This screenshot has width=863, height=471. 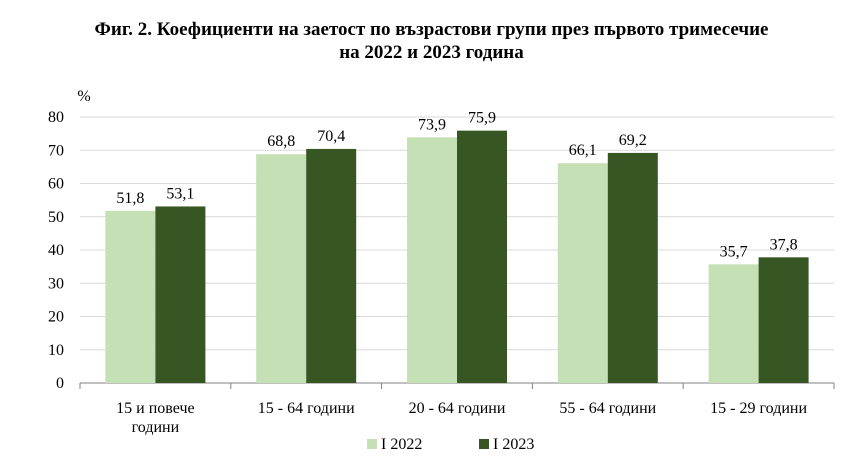 I want to click on category-label: 15 - 64 години, so click(x=306, y=408).